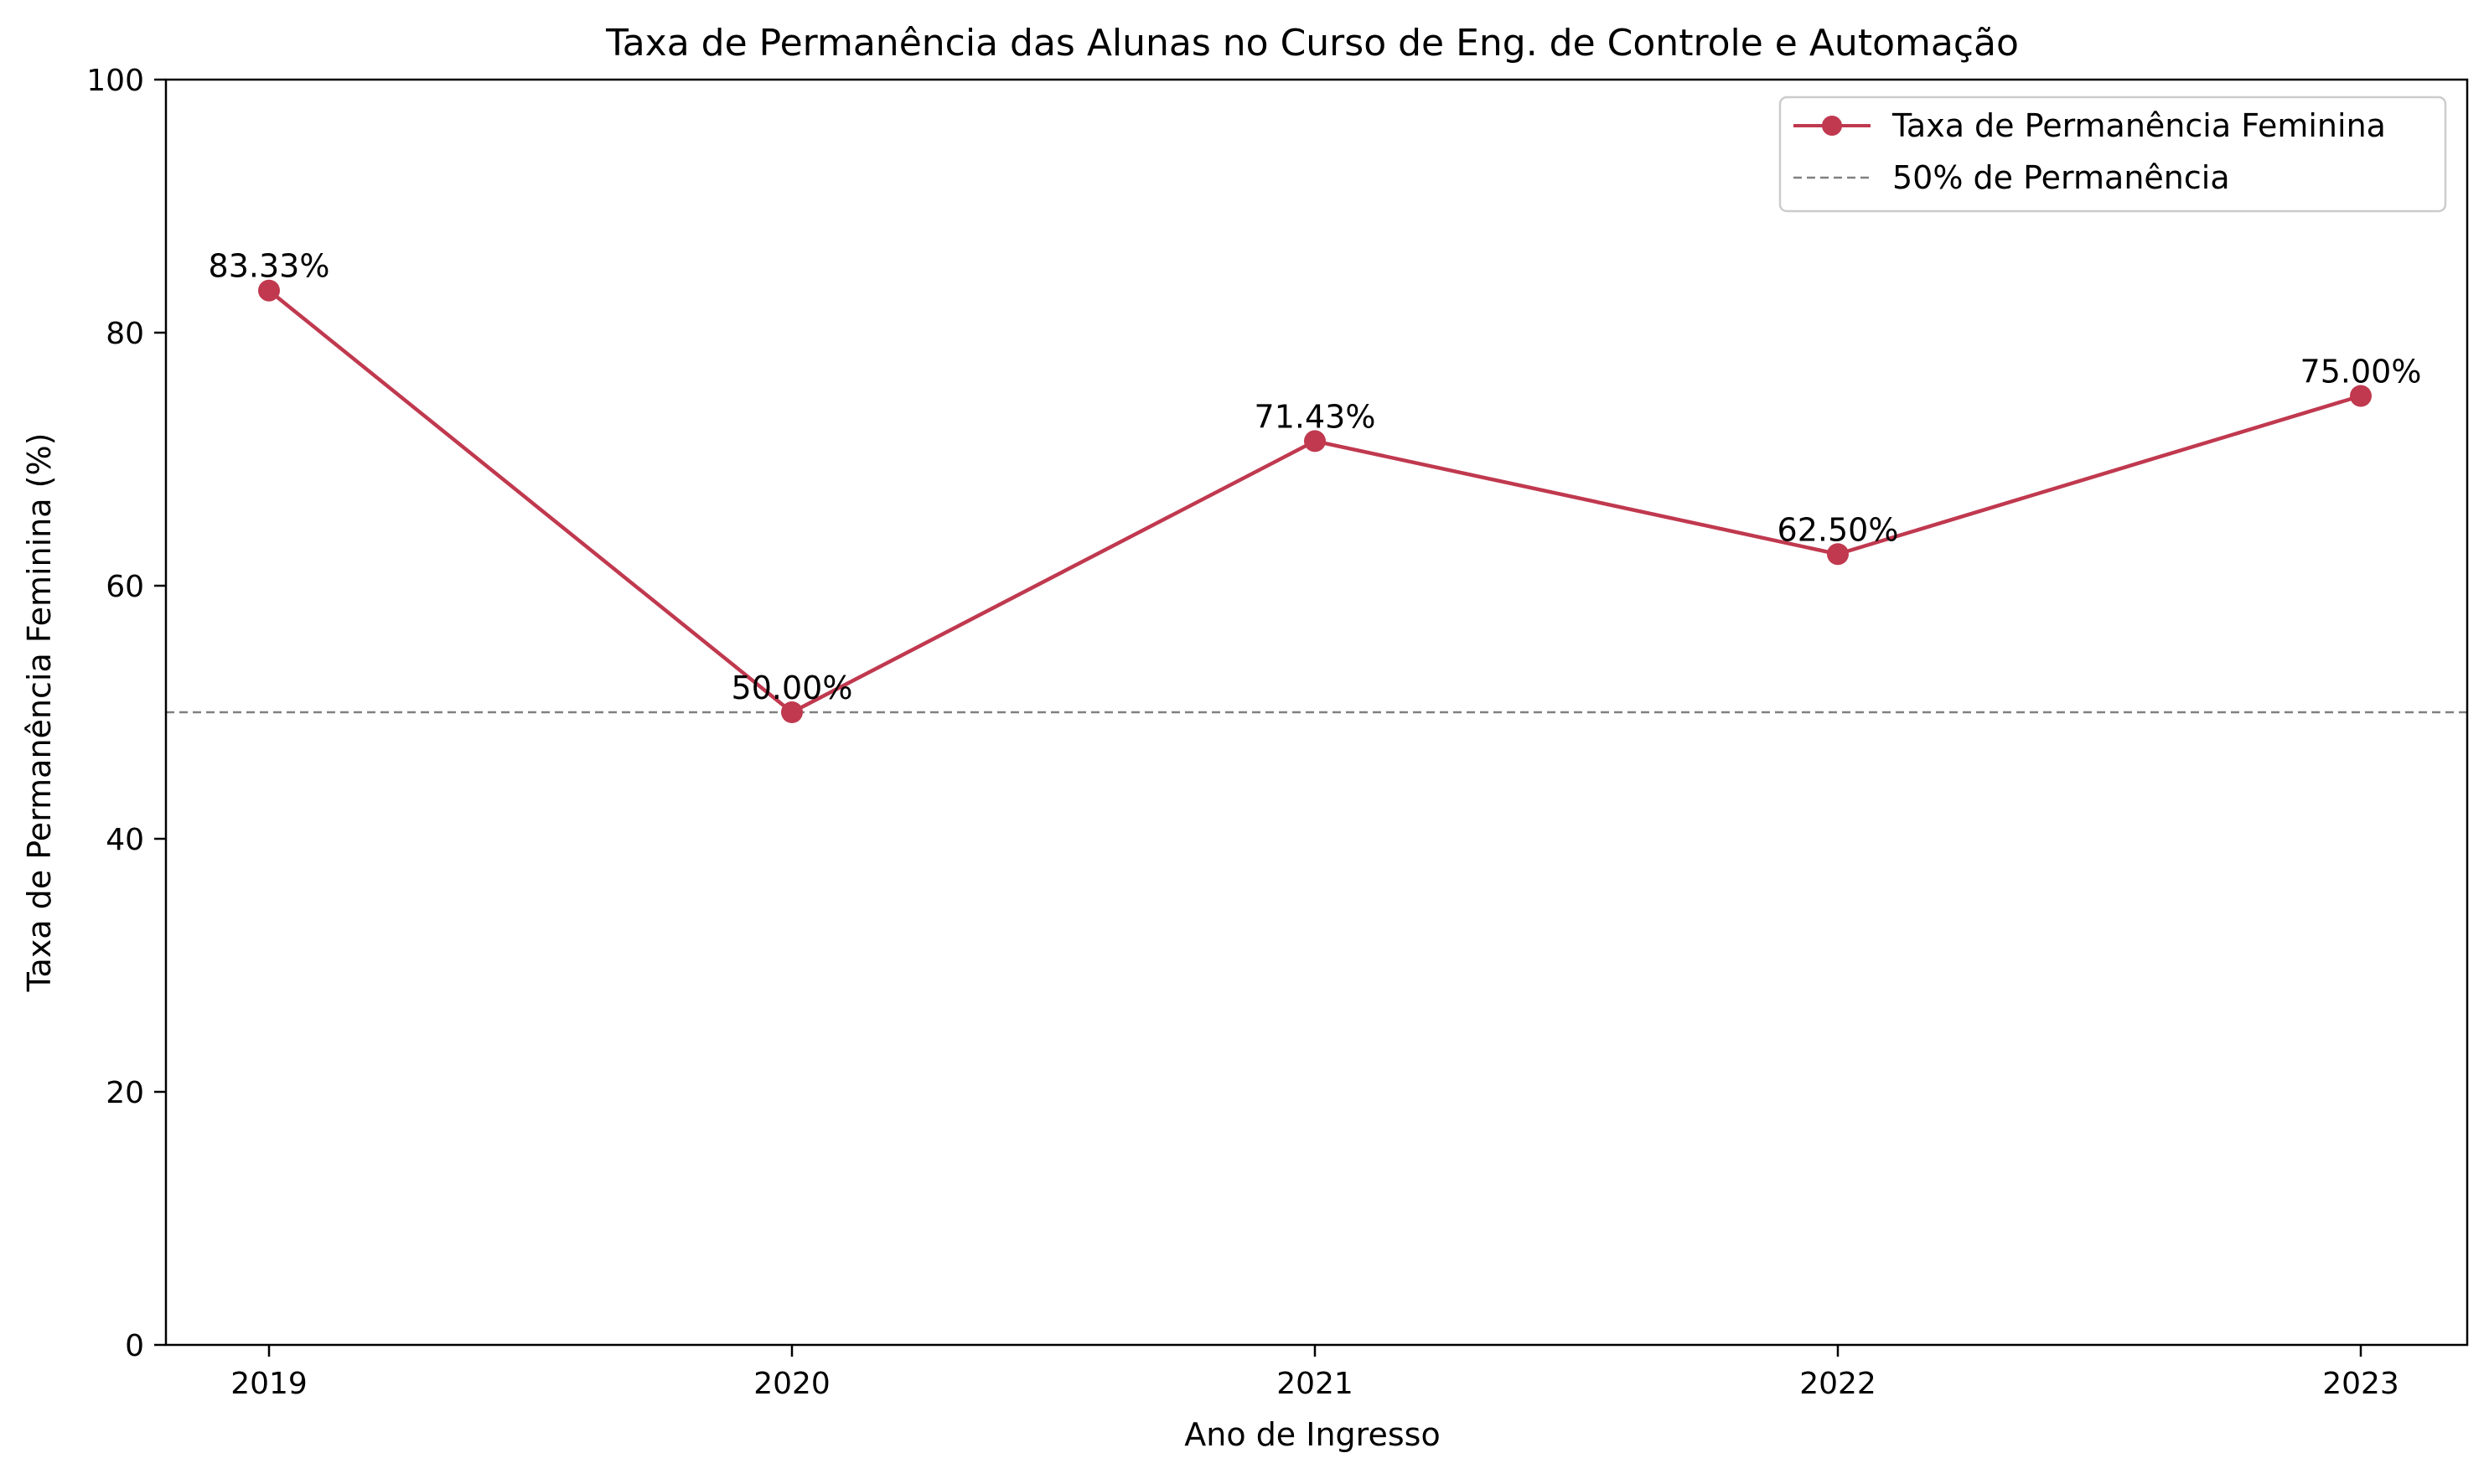  Describe the element at coordinates (115, 81) in the screenshot. I see `y-tick-label: 100` at that location.